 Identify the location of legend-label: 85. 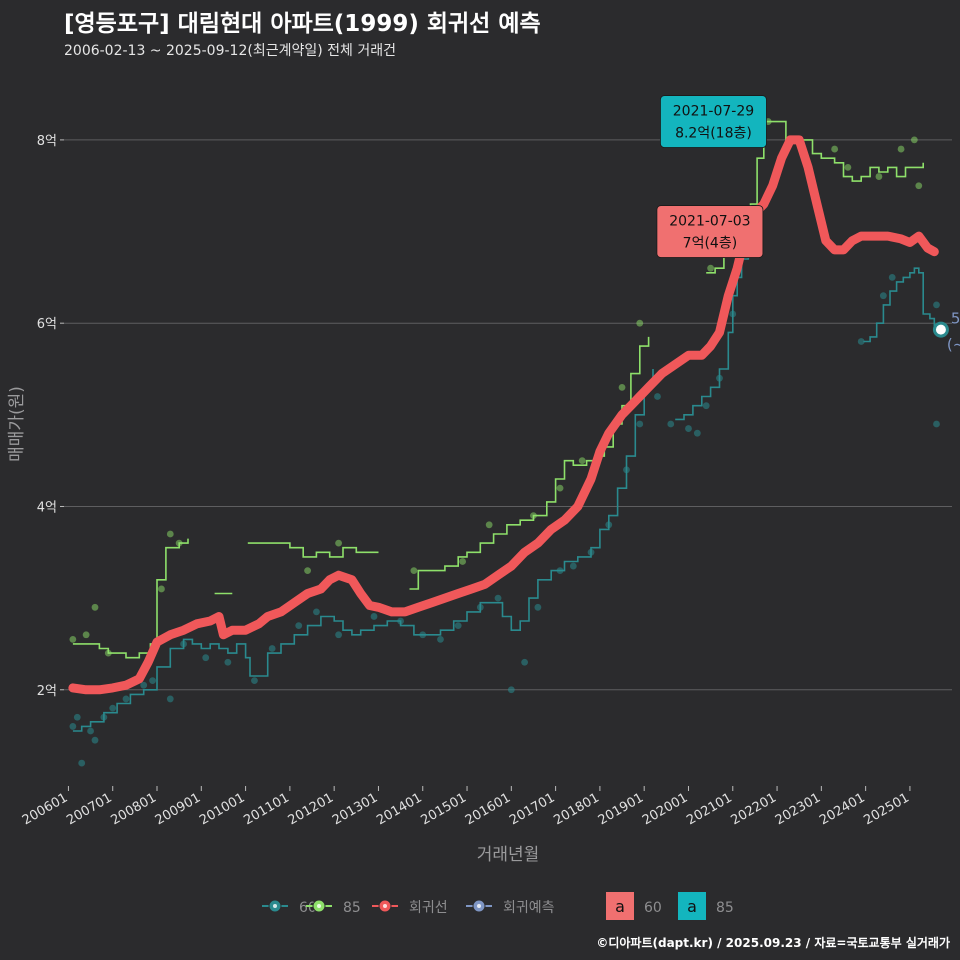
(352, 908).